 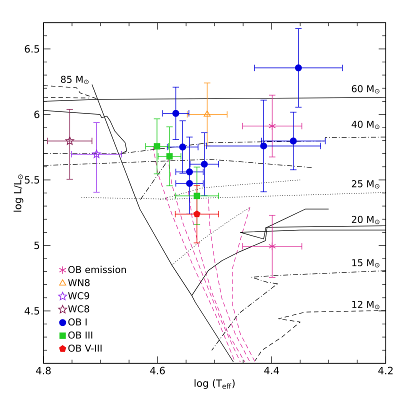 I want to click on x-tick-label: 4.8, so click(x=43, y=370).